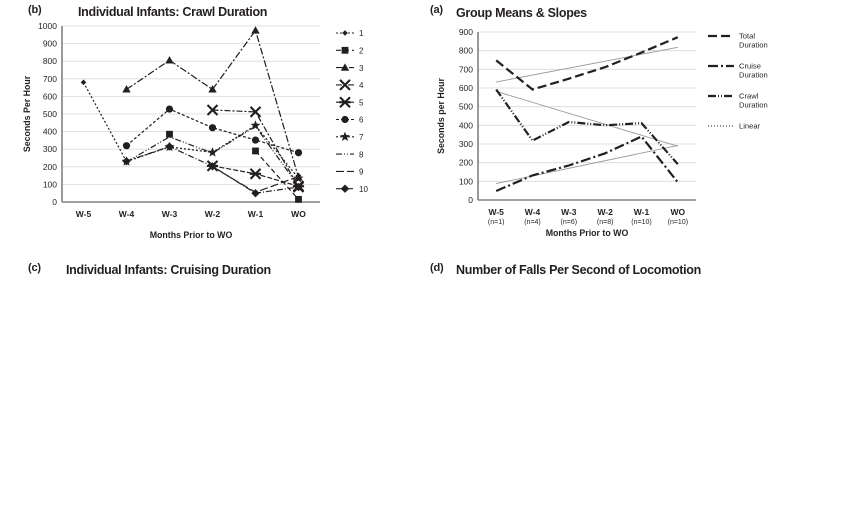 Image resolution: width=852 pixels, height=517 pixels. Describe the element at coordinates (361, 120) in the screenshot. I see `legend-label: 6` at that location.